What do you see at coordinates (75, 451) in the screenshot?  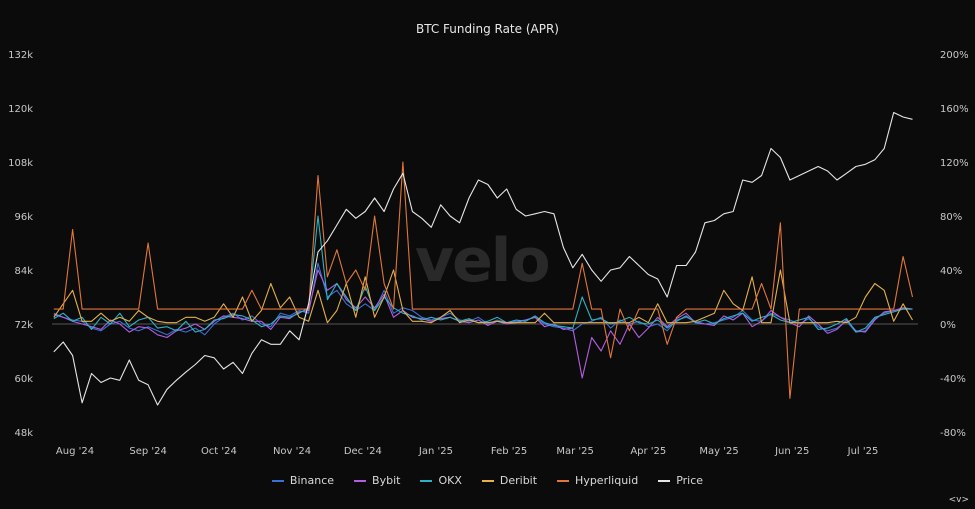 I see `x-tick-label: Aug '24` at bounding box center [75, 451].